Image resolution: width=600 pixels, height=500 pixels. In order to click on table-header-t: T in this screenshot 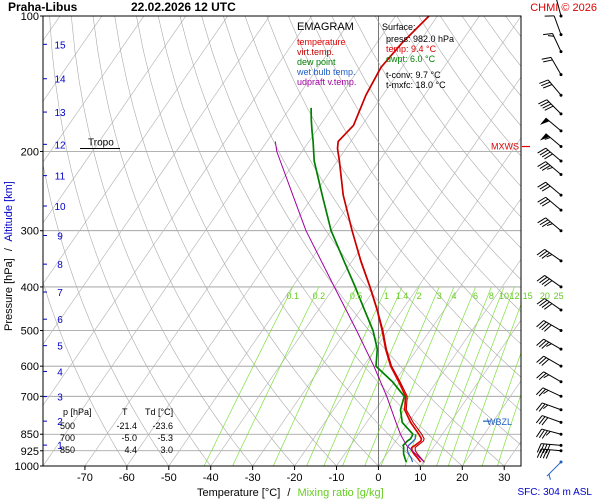, I will do `click(125, 412)`.